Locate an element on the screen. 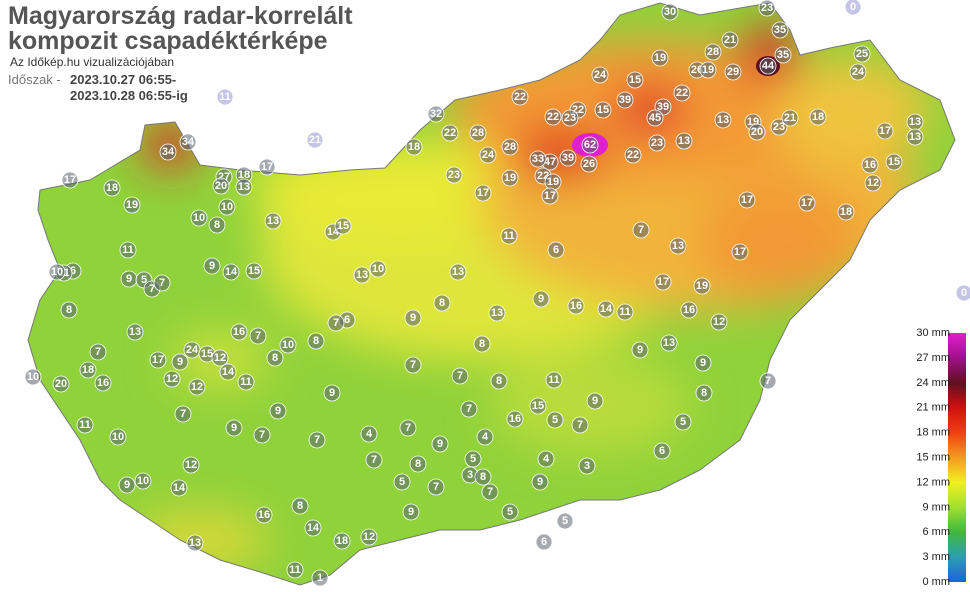  station-value: 4 is located at coordinates (485, 437).